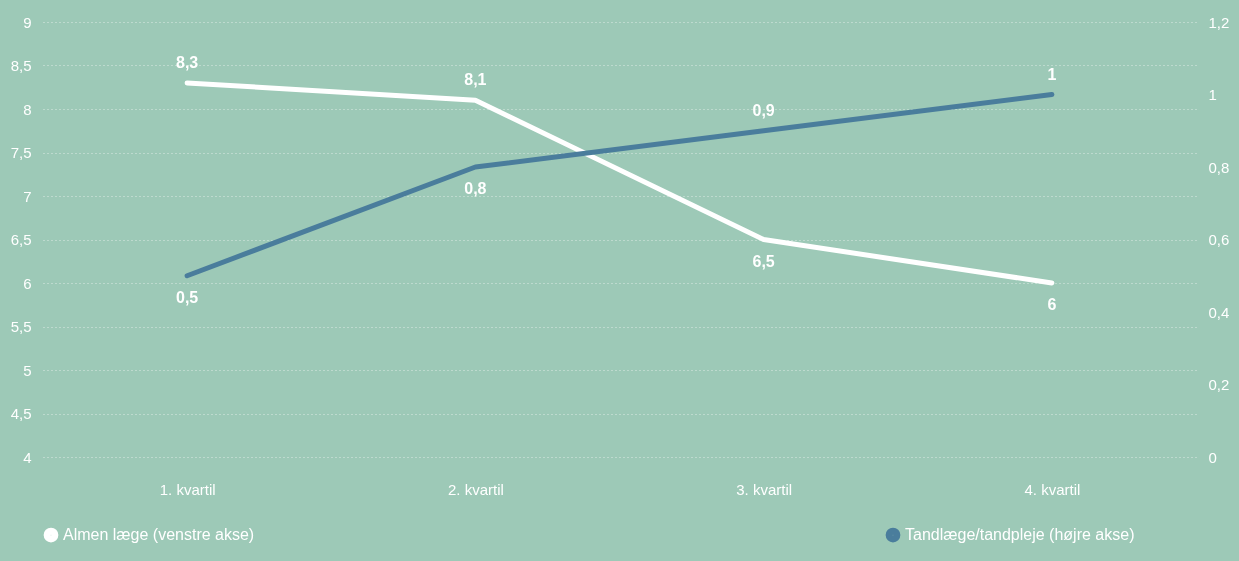 The image size is (1239, 561). What do you see at coordinates (1052, 489) in the screenshot?
I see `x-tick-label: 4. kvartil` at bounding box center [1052, 489].